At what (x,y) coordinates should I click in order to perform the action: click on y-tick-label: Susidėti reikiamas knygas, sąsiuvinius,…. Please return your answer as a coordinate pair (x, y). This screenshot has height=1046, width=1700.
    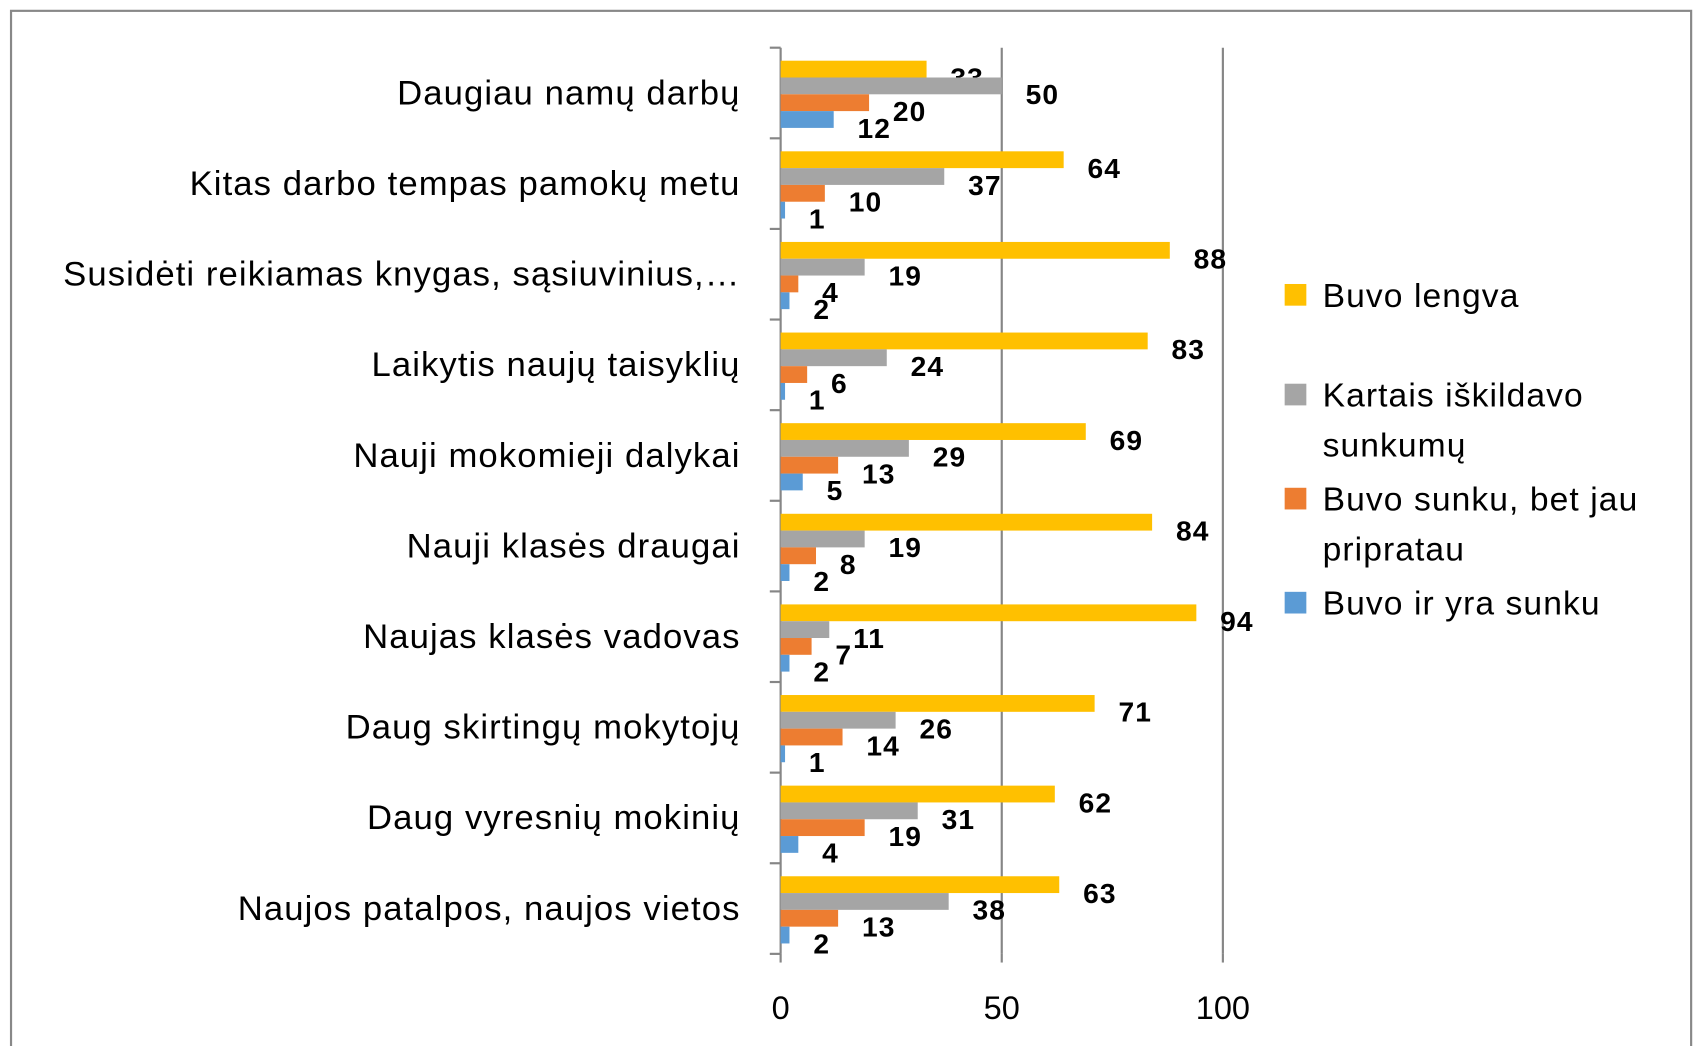
    Looking at the image, I should click on (401, 275).